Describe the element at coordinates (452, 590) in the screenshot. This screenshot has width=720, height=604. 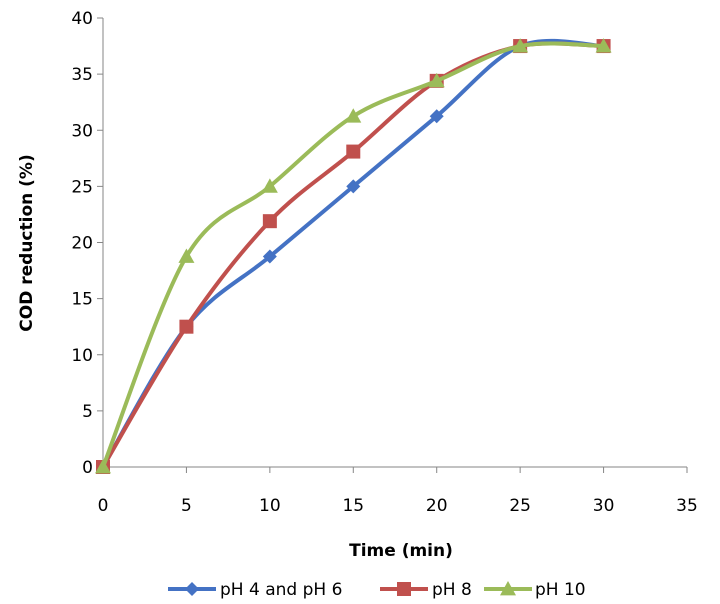
I see `legend-label: pH 8` at that location.